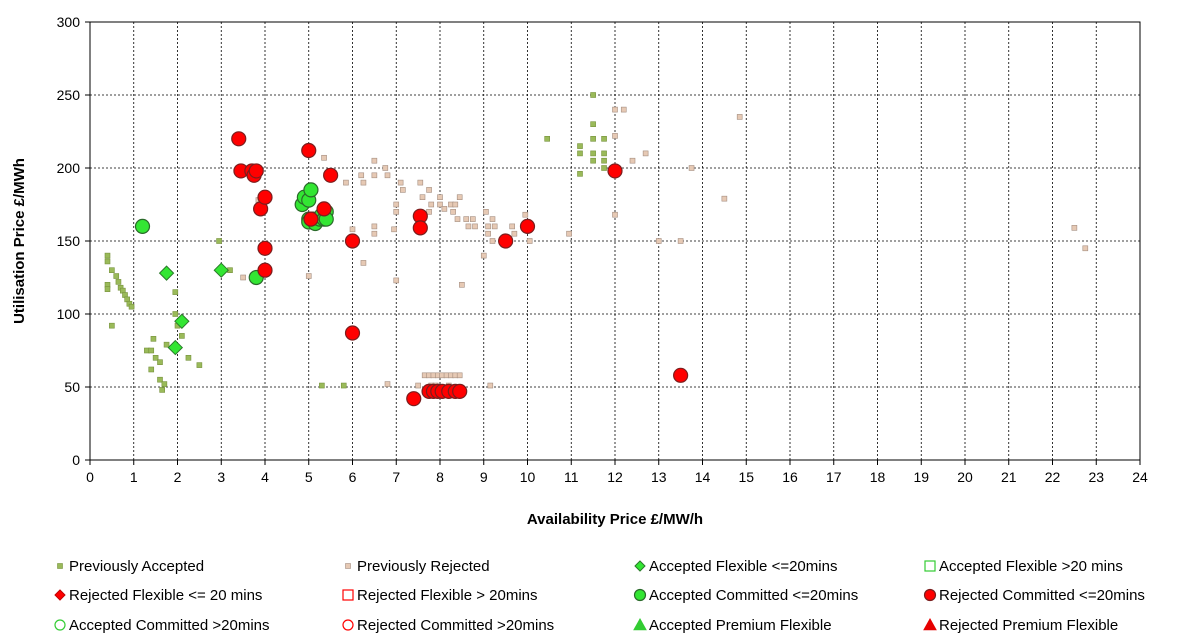 The width and height of the screenshot is (1180, 644). What do you see at coordinates (528, 477) in the screenshot?
I see `x-tick-label: 10` at bounding box center [528, 477].